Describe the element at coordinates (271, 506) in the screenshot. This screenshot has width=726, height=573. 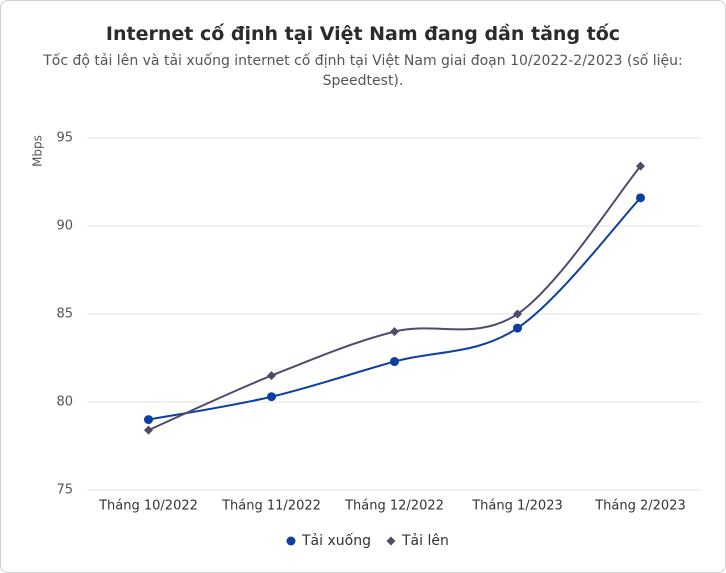
I see `x-tick-label: Tháng 11/2022` at that location.